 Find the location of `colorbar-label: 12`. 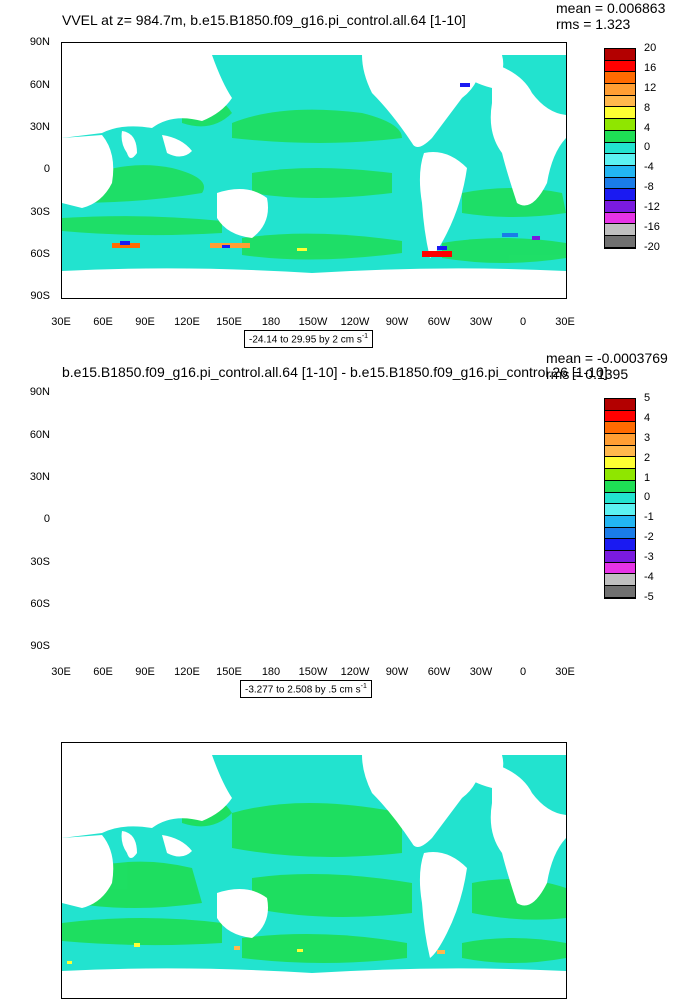

colorbar-label: 12 is located at coordinates (650, 87).